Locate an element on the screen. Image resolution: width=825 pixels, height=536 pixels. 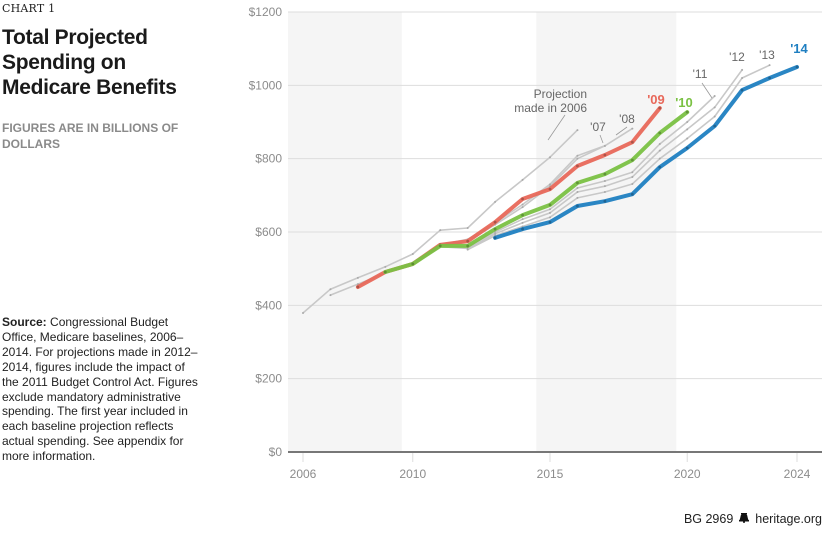
x-tick-label: 2010 is located at coordinates (412, 474).